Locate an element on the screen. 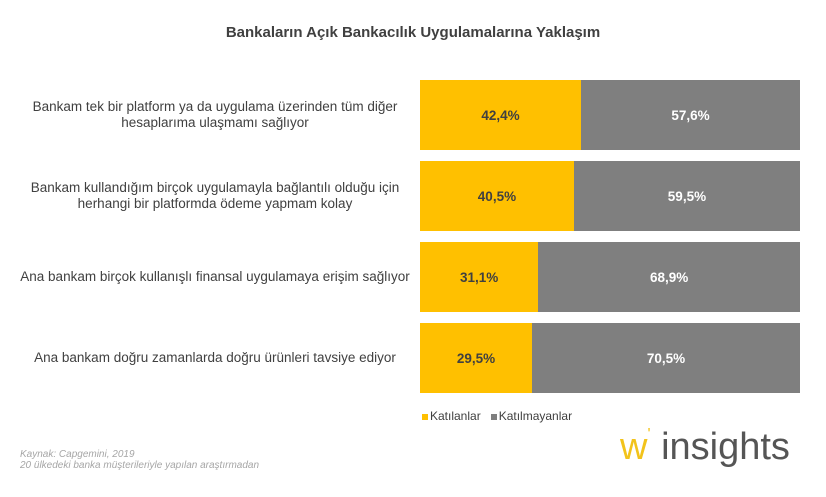 The image size is (826, 497). data-label: 57,6% is located at coordinates (690, 115).